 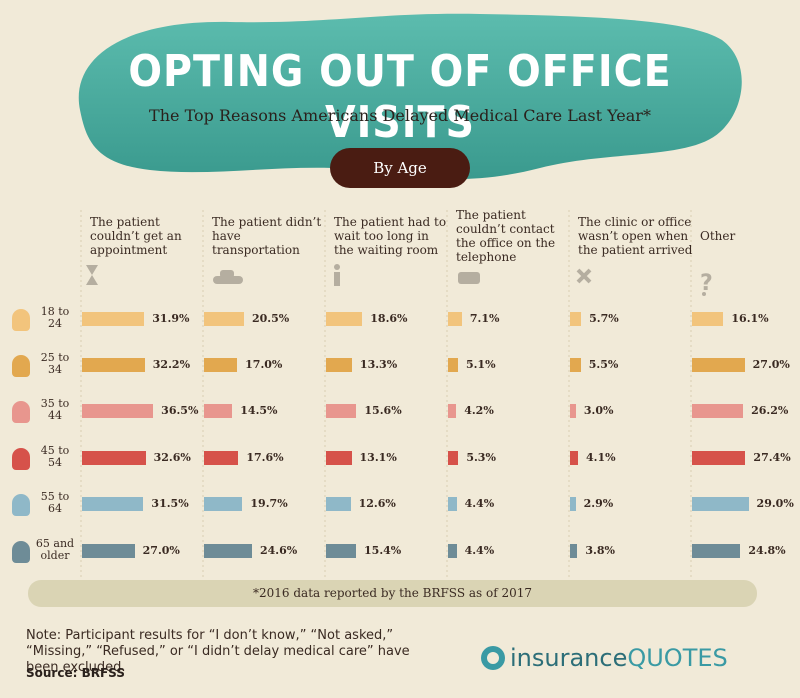 I want to click on value-label: 20.5%, so click(x=270, y=318).